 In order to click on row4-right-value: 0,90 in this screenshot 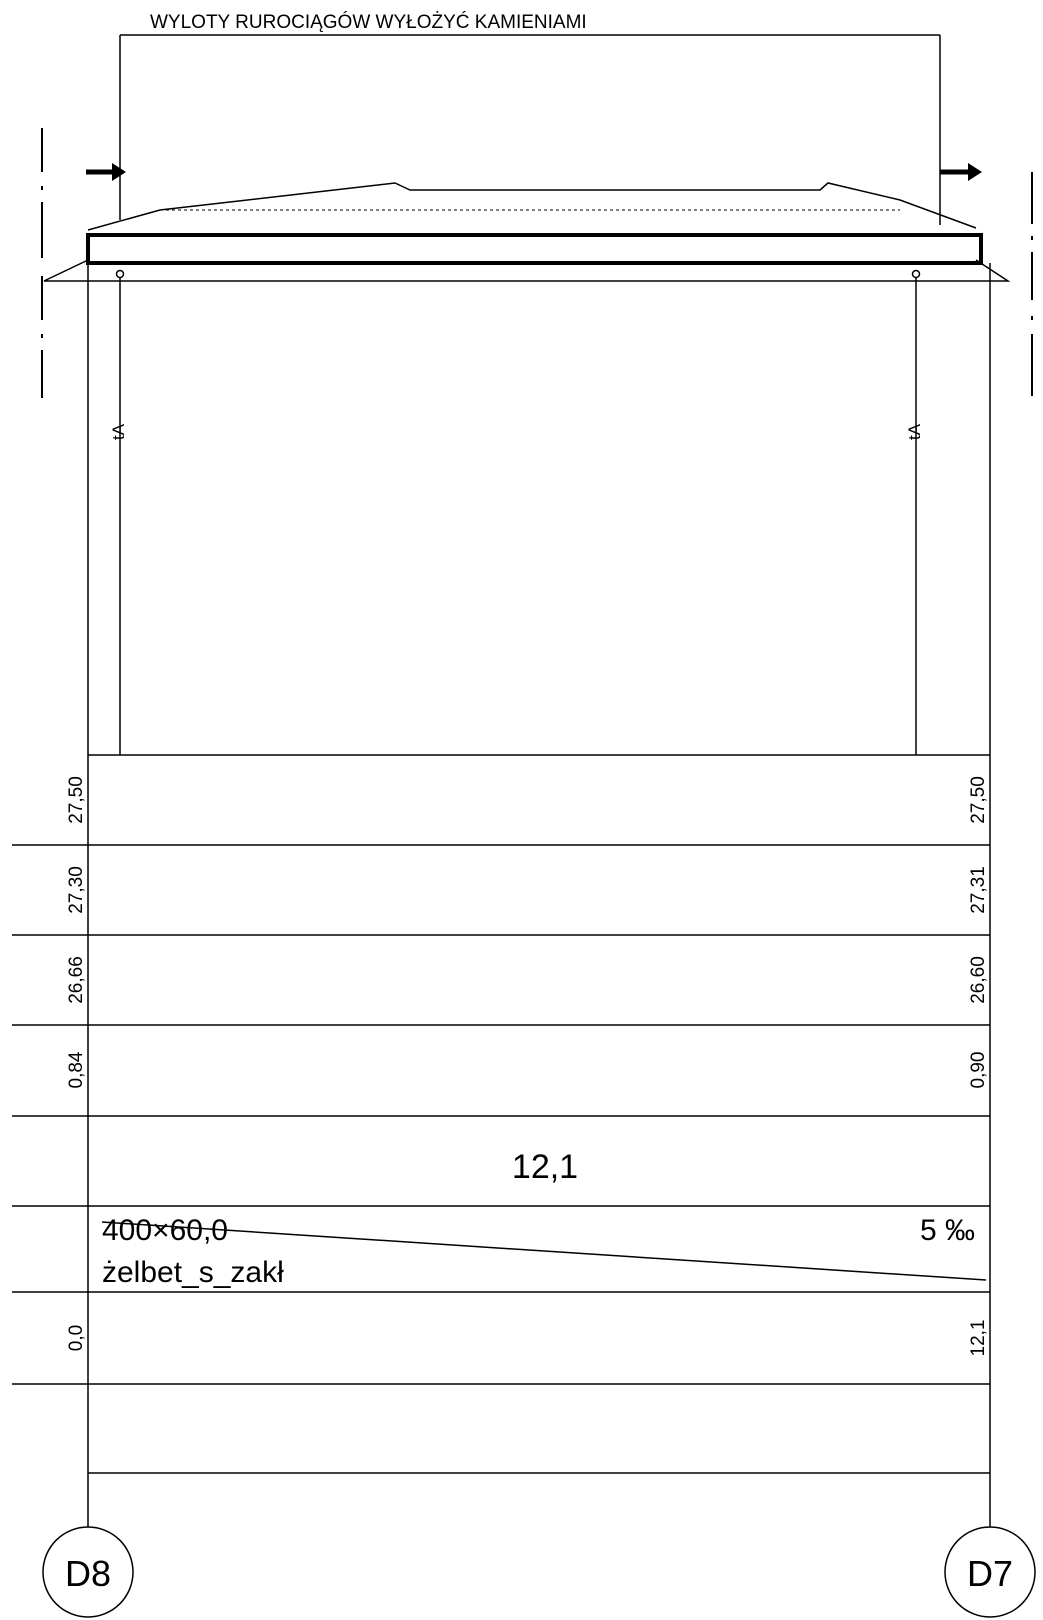, I will do `click(978, 1070)`.